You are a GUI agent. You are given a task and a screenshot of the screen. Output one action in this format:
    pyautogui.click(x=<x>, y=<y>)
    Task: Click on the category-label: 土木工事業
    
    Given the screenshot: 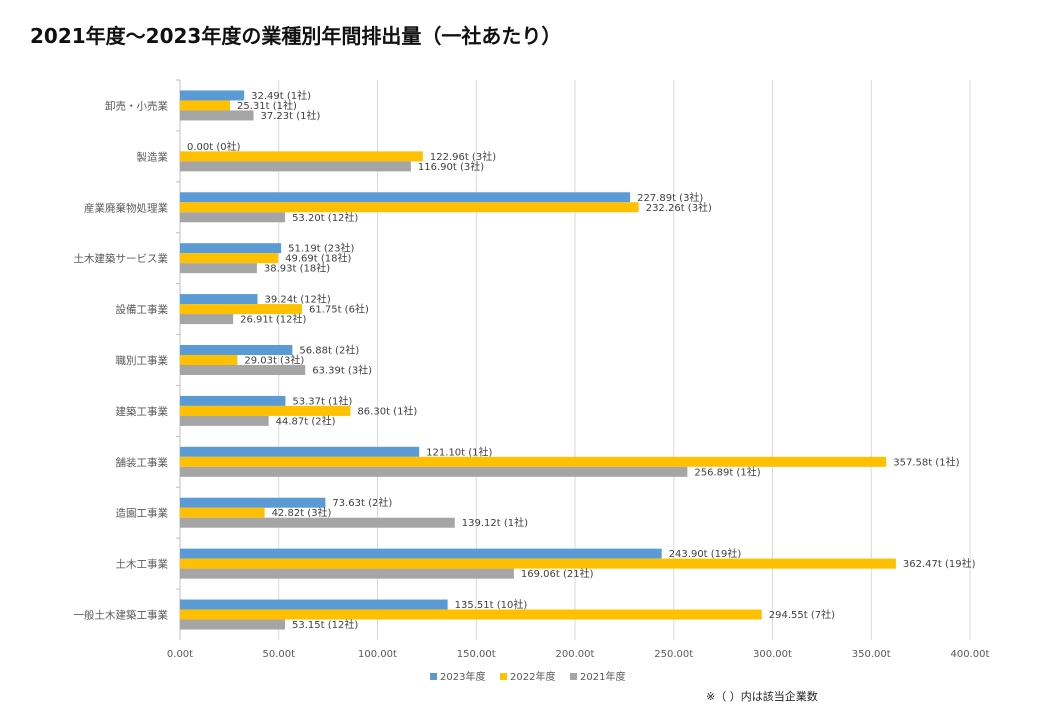 What is the action you would take?
    pyautogui.click(x=142, y=564)
    